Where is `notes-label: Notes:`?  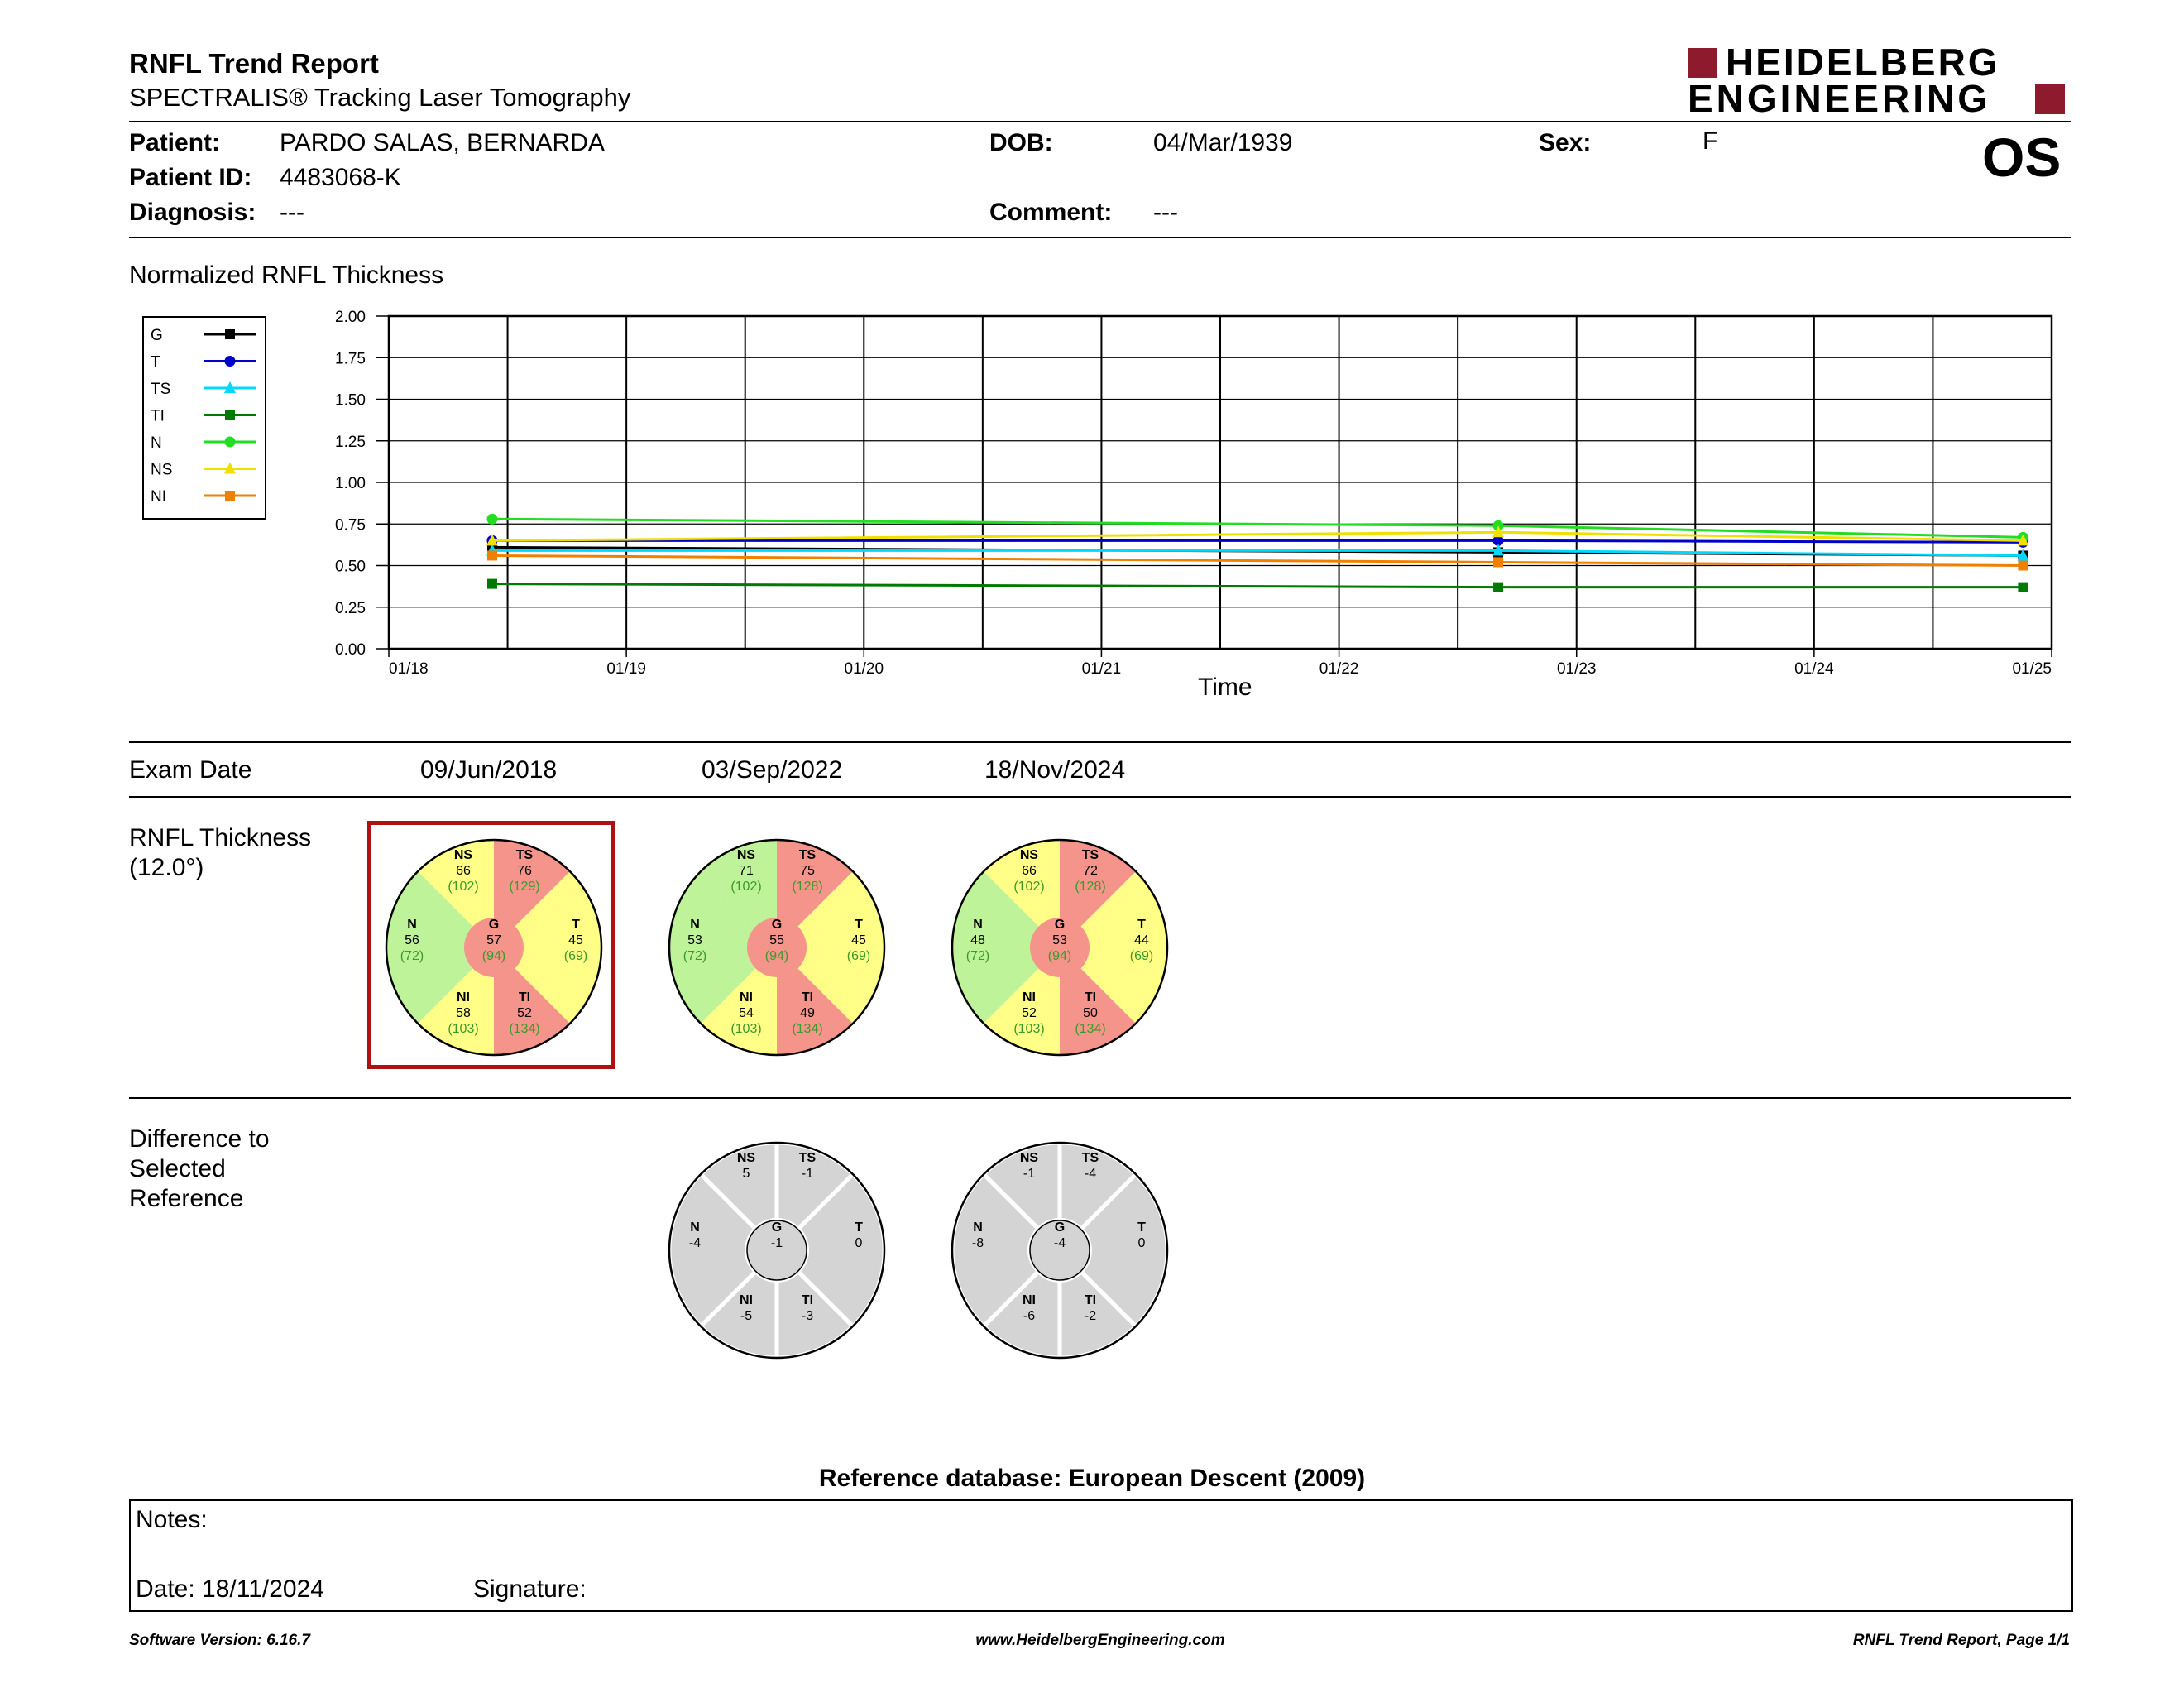 notes-label: Notes: is located at coordinates (172, 1519).